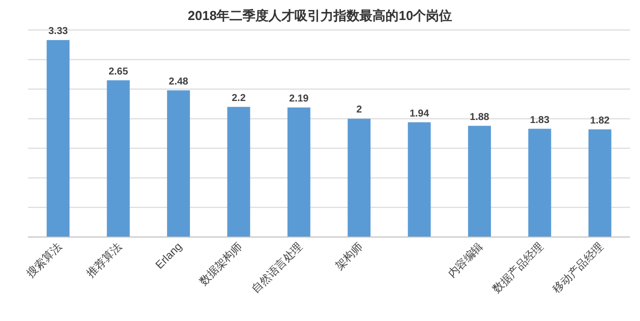 The height and width of the screenshot is (321, 640). What do you see at coordinates (58, 32) in the screenshot?
I see `data-label: 3.33` at bounding box center [58, 32].